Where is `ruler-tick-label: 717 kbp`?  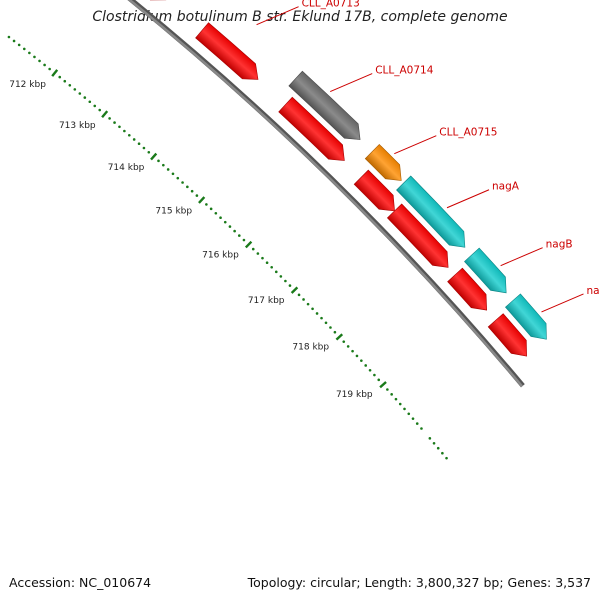
ruler-tick-label: 717 kbp is located at coordinates (266, 301).